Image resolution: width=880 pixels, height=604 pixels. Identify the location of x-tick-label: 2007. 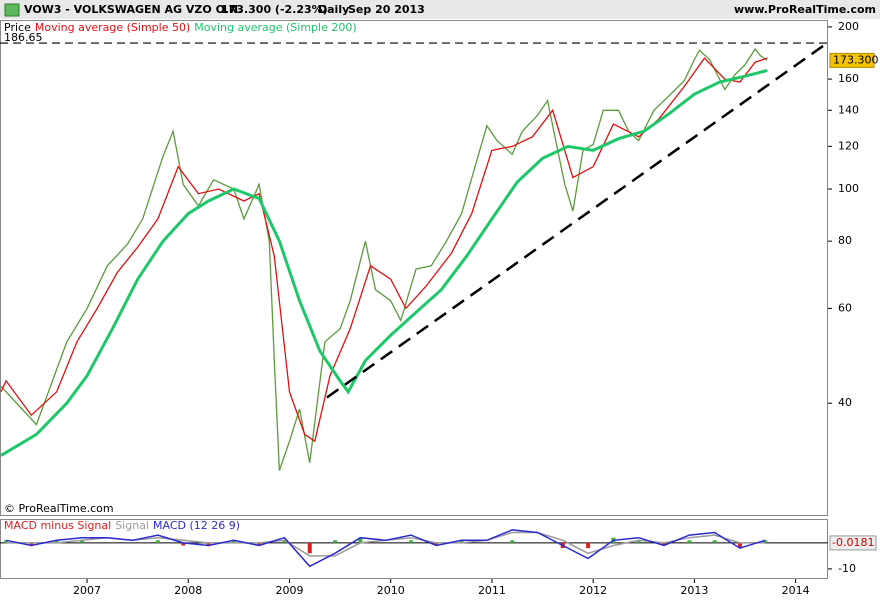
(87, 590).